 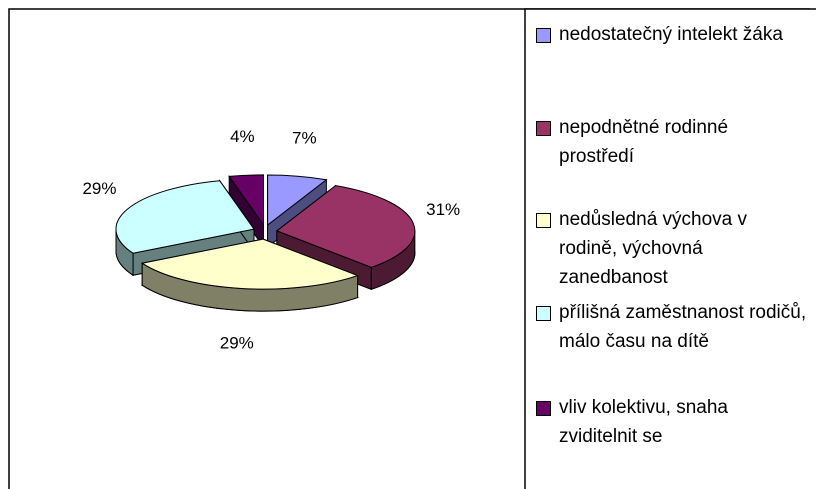 I want to click on legend-entry: nepodnětné rodinné prostředí, so click(x=672, y=142).